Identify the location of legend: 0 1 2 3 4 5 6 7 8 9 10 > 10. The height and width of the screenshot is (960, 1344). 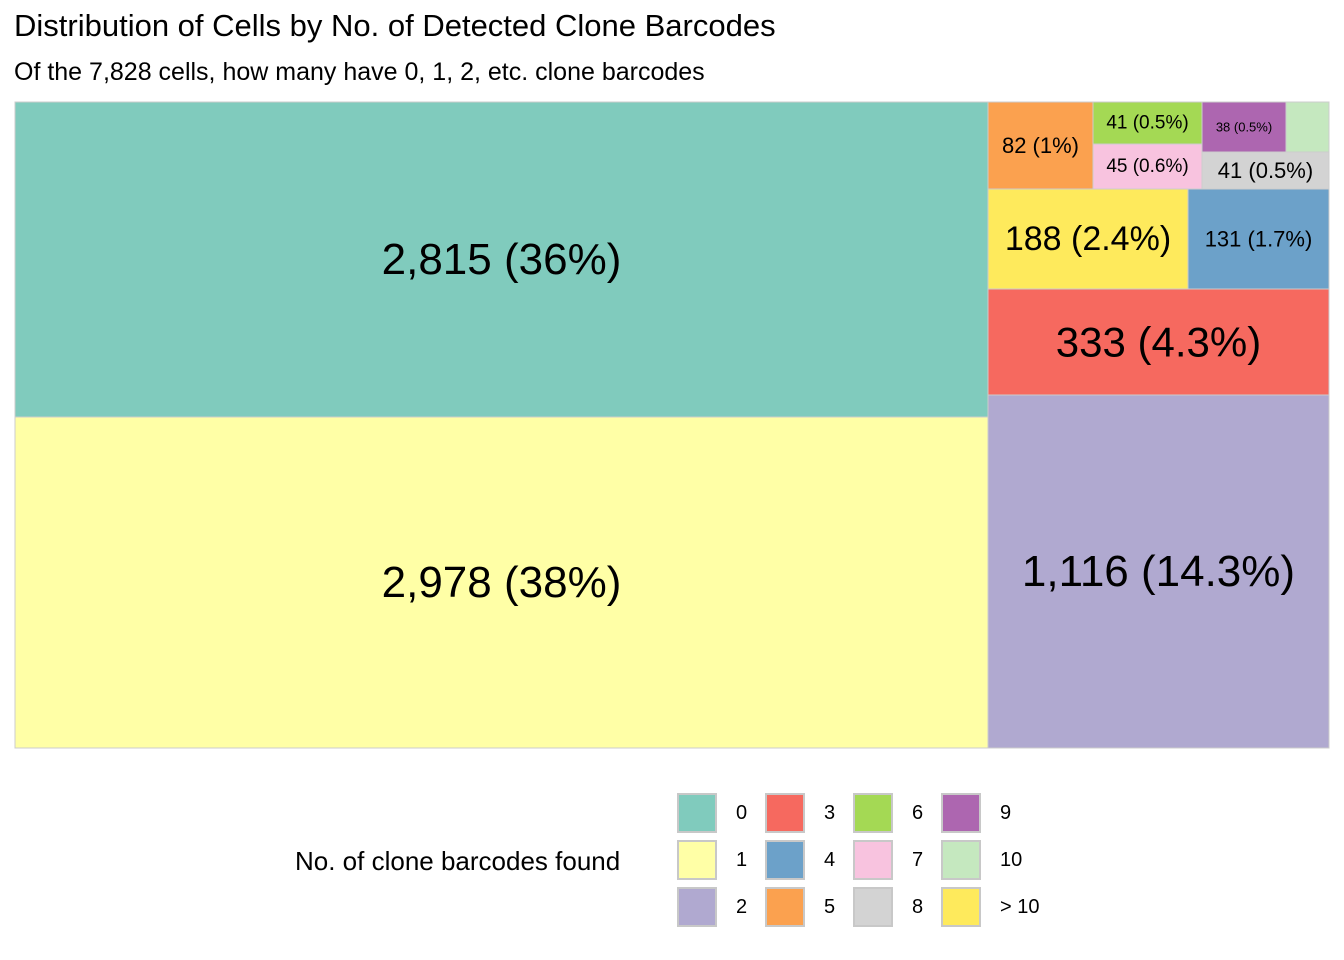
(887, 863).